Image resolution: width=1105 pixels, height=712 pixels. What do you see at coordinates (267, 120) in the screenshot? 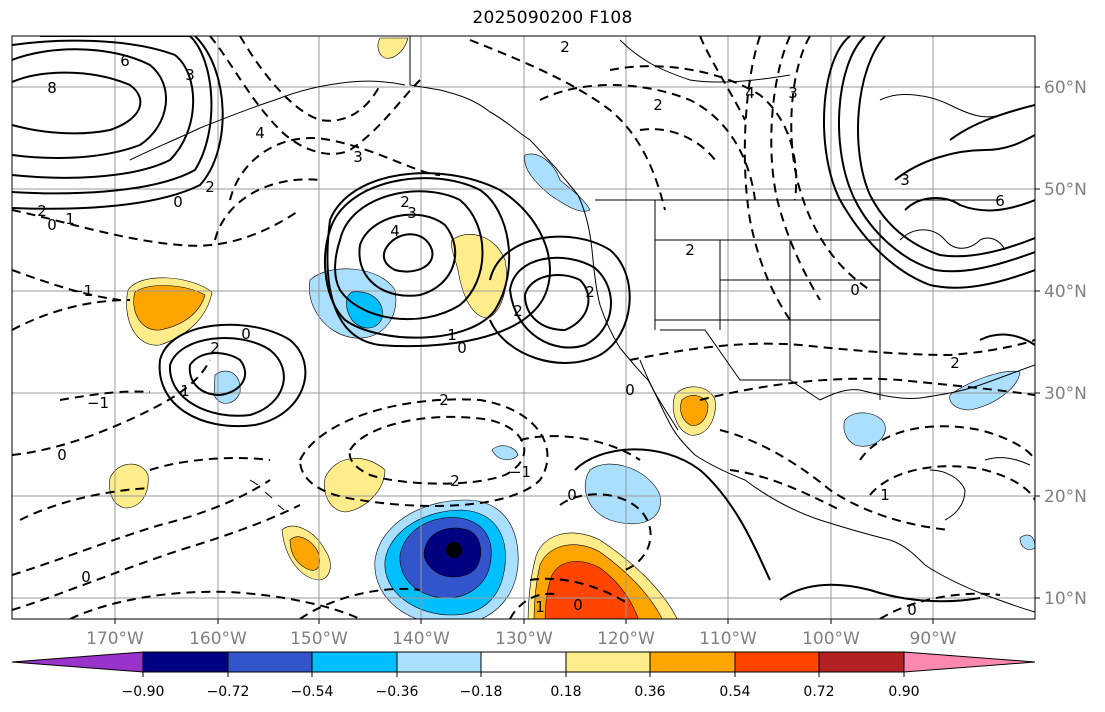
I see `aleutians` at bounding box center [267, 120].